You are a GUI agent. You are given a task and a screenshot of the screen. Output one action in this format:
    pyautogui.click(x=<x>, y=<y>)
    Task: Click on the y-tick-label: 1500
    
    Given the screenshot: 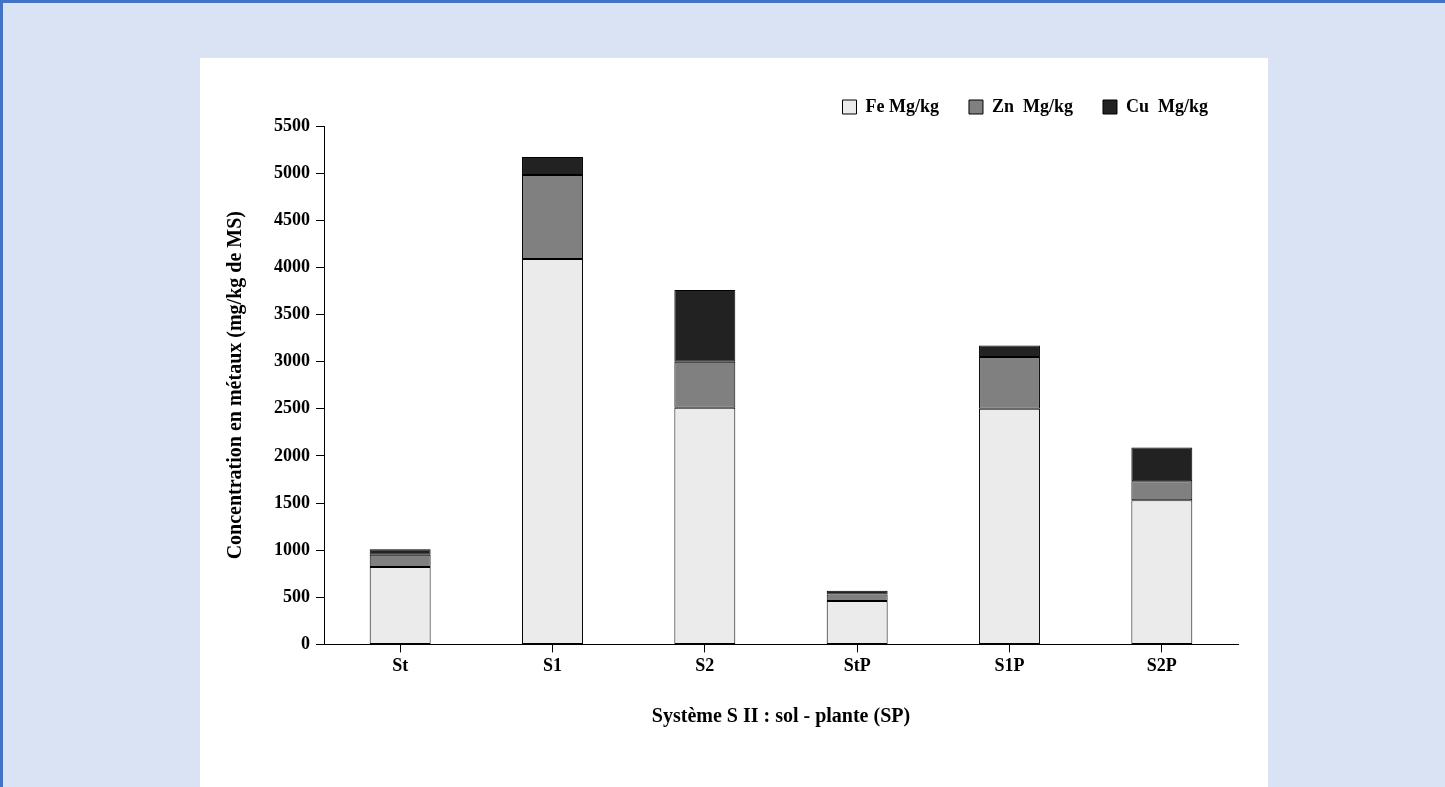 What is the action you would take?
    pyautogui.click(x=292, y=501)
    